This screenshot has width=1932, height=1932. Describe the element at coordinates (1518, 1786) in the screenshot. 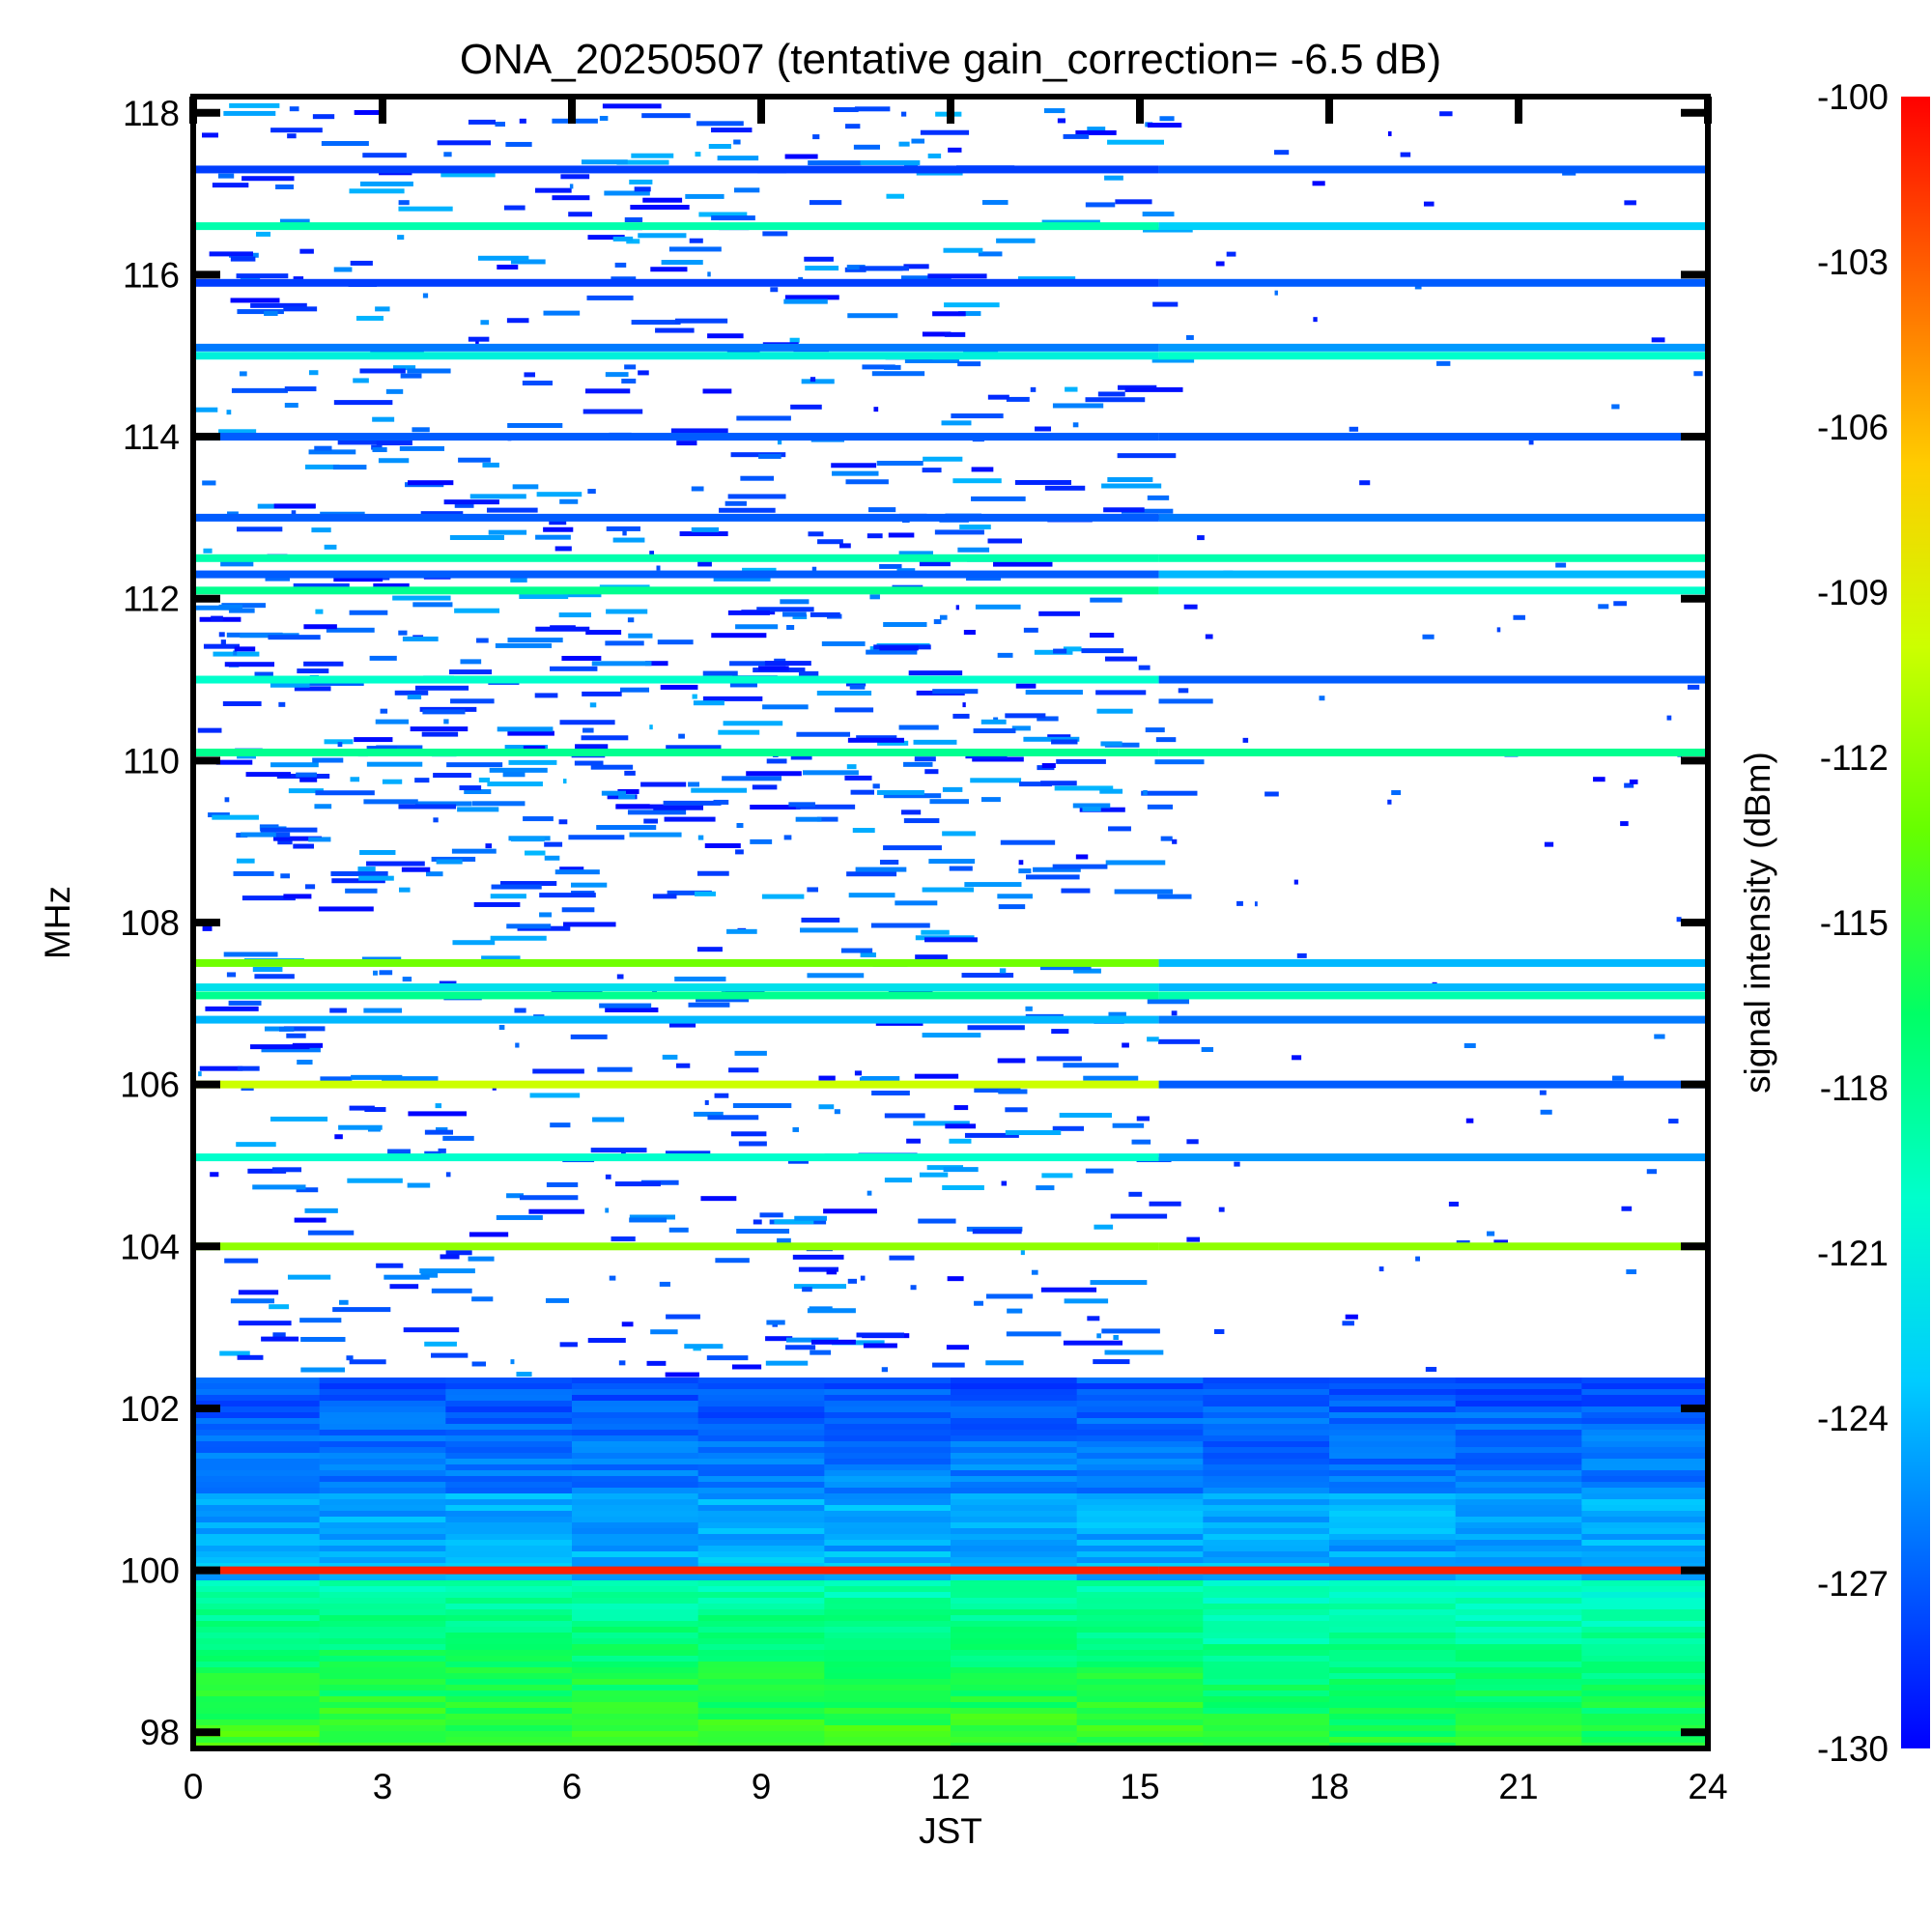

I see `x-tick-label: 21` at that location.